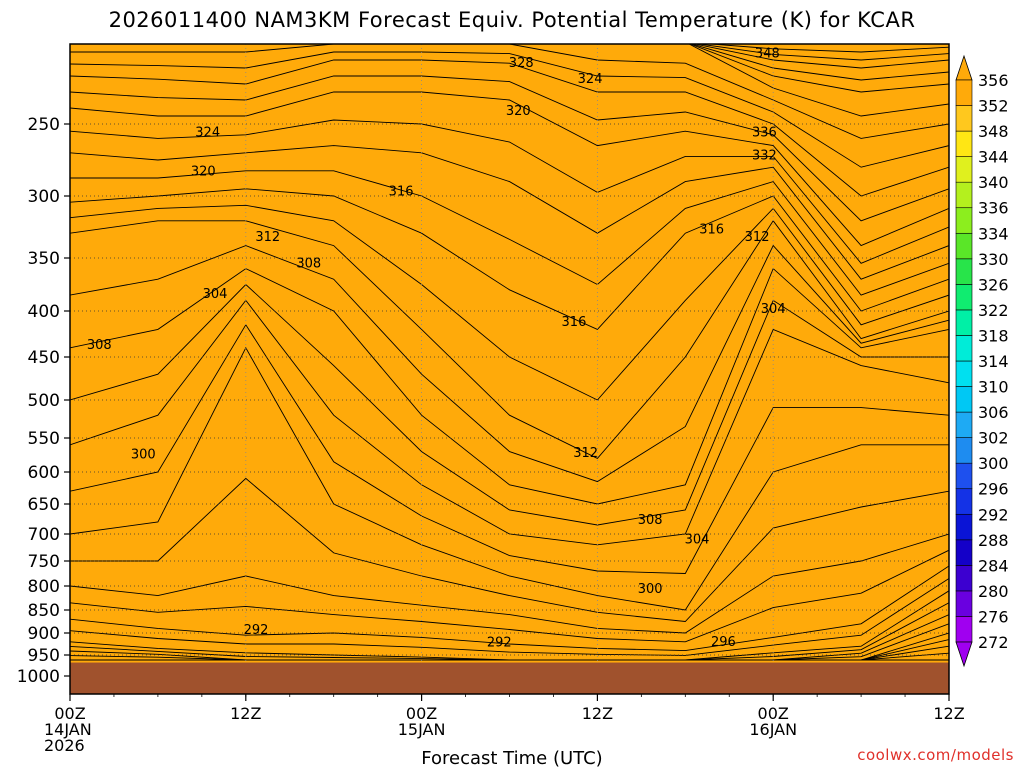 This screenshot has height=769, width=1024. What do you see at coordinates (993, 157) in the screenshot?
I see `colorbar-label: 344` at bounding box center [993, 157].